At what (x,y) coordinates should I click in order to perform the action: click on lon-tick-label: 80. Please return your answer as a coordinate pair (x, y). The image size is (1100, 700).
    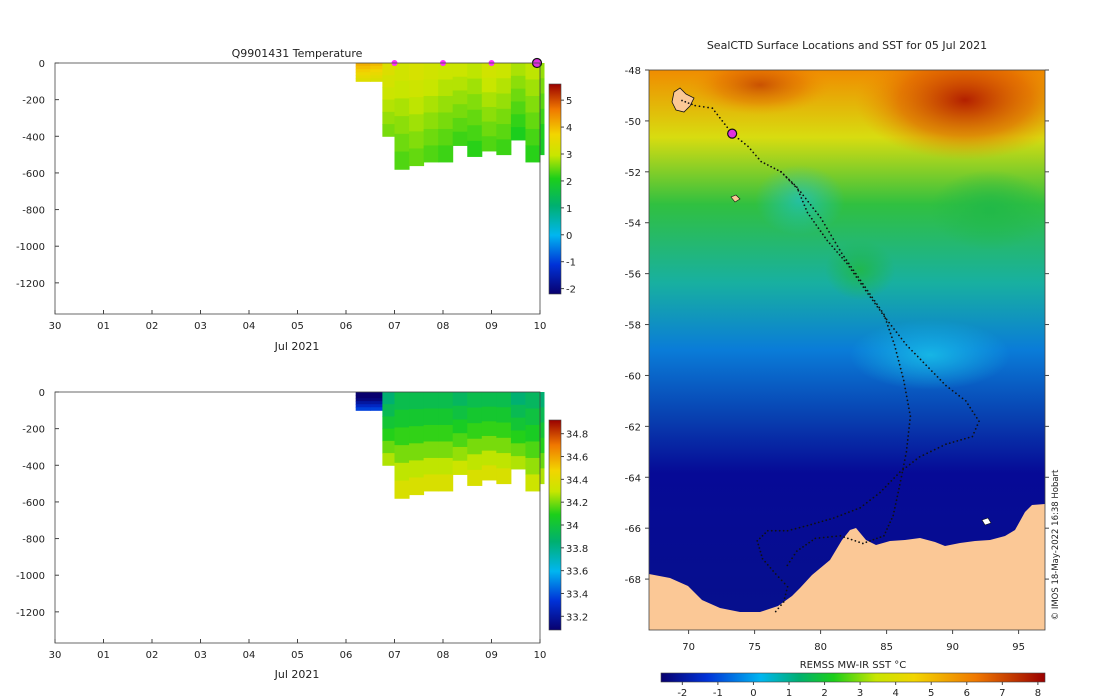
    Looking at the image, I should click on (820, 647).